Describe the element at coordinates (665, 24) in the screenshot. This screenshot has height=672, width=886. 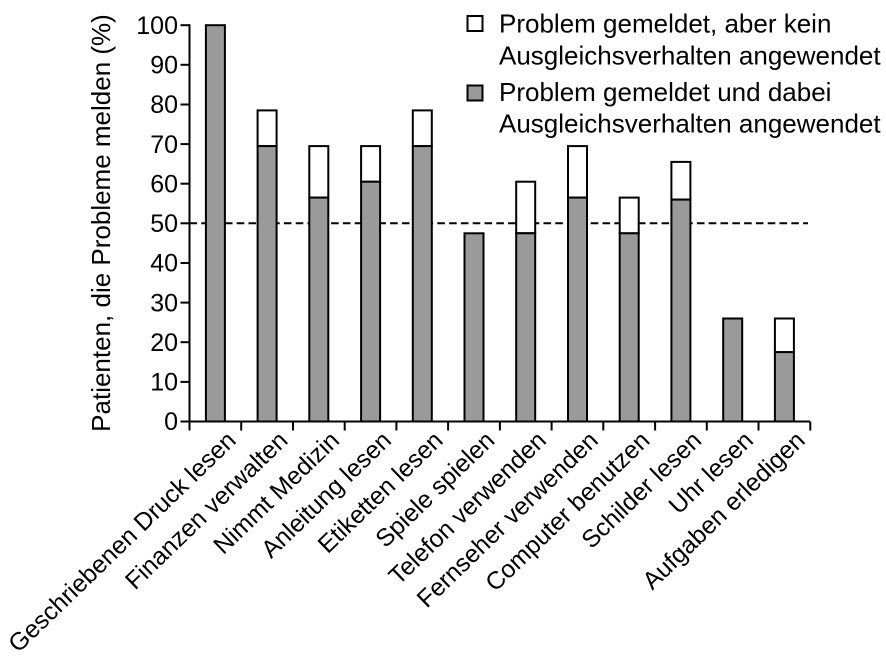
I see `svg-text: Problem gemeldet, aber kein` at that location.